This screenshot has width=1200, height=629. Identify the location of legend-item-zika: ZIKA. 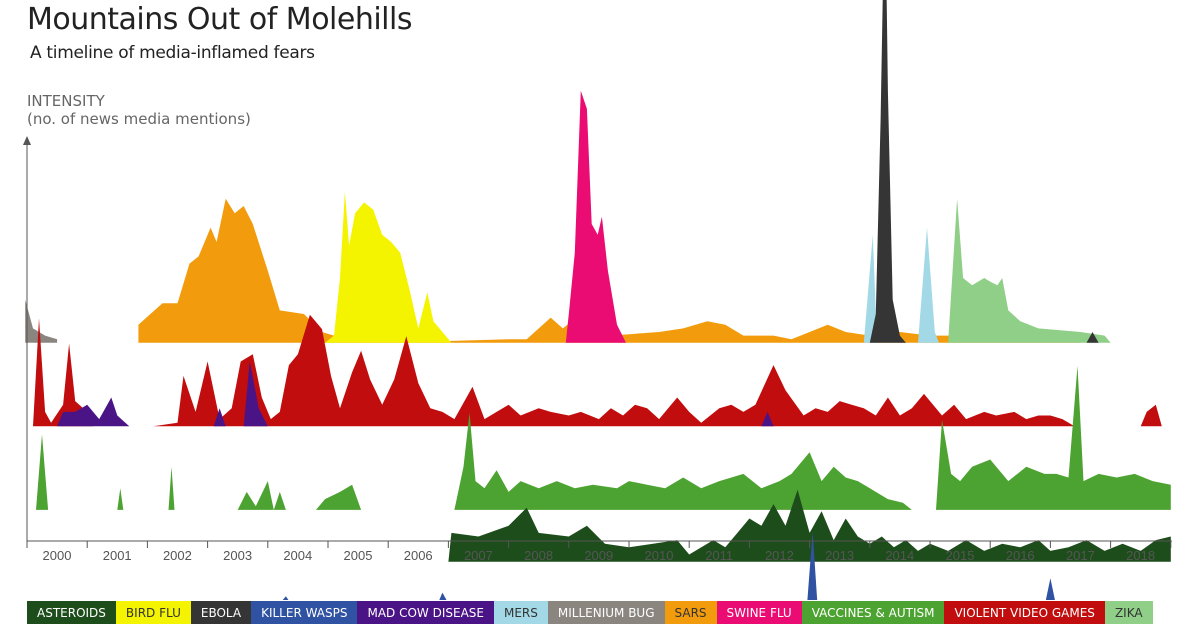
(1128, 612).